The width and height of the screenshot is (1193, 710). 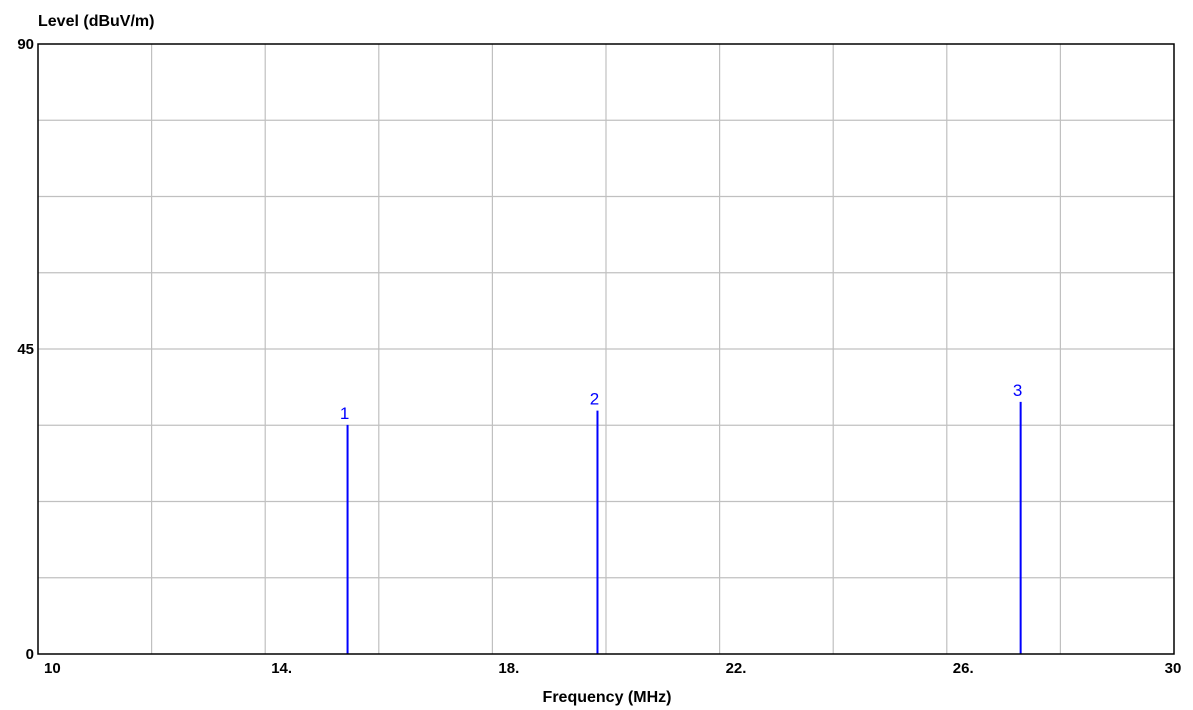 What do you see at coordinates (508, 668) in the screenshot?
I see `x-tick-label: 18.` at bounding box center [508, 668].